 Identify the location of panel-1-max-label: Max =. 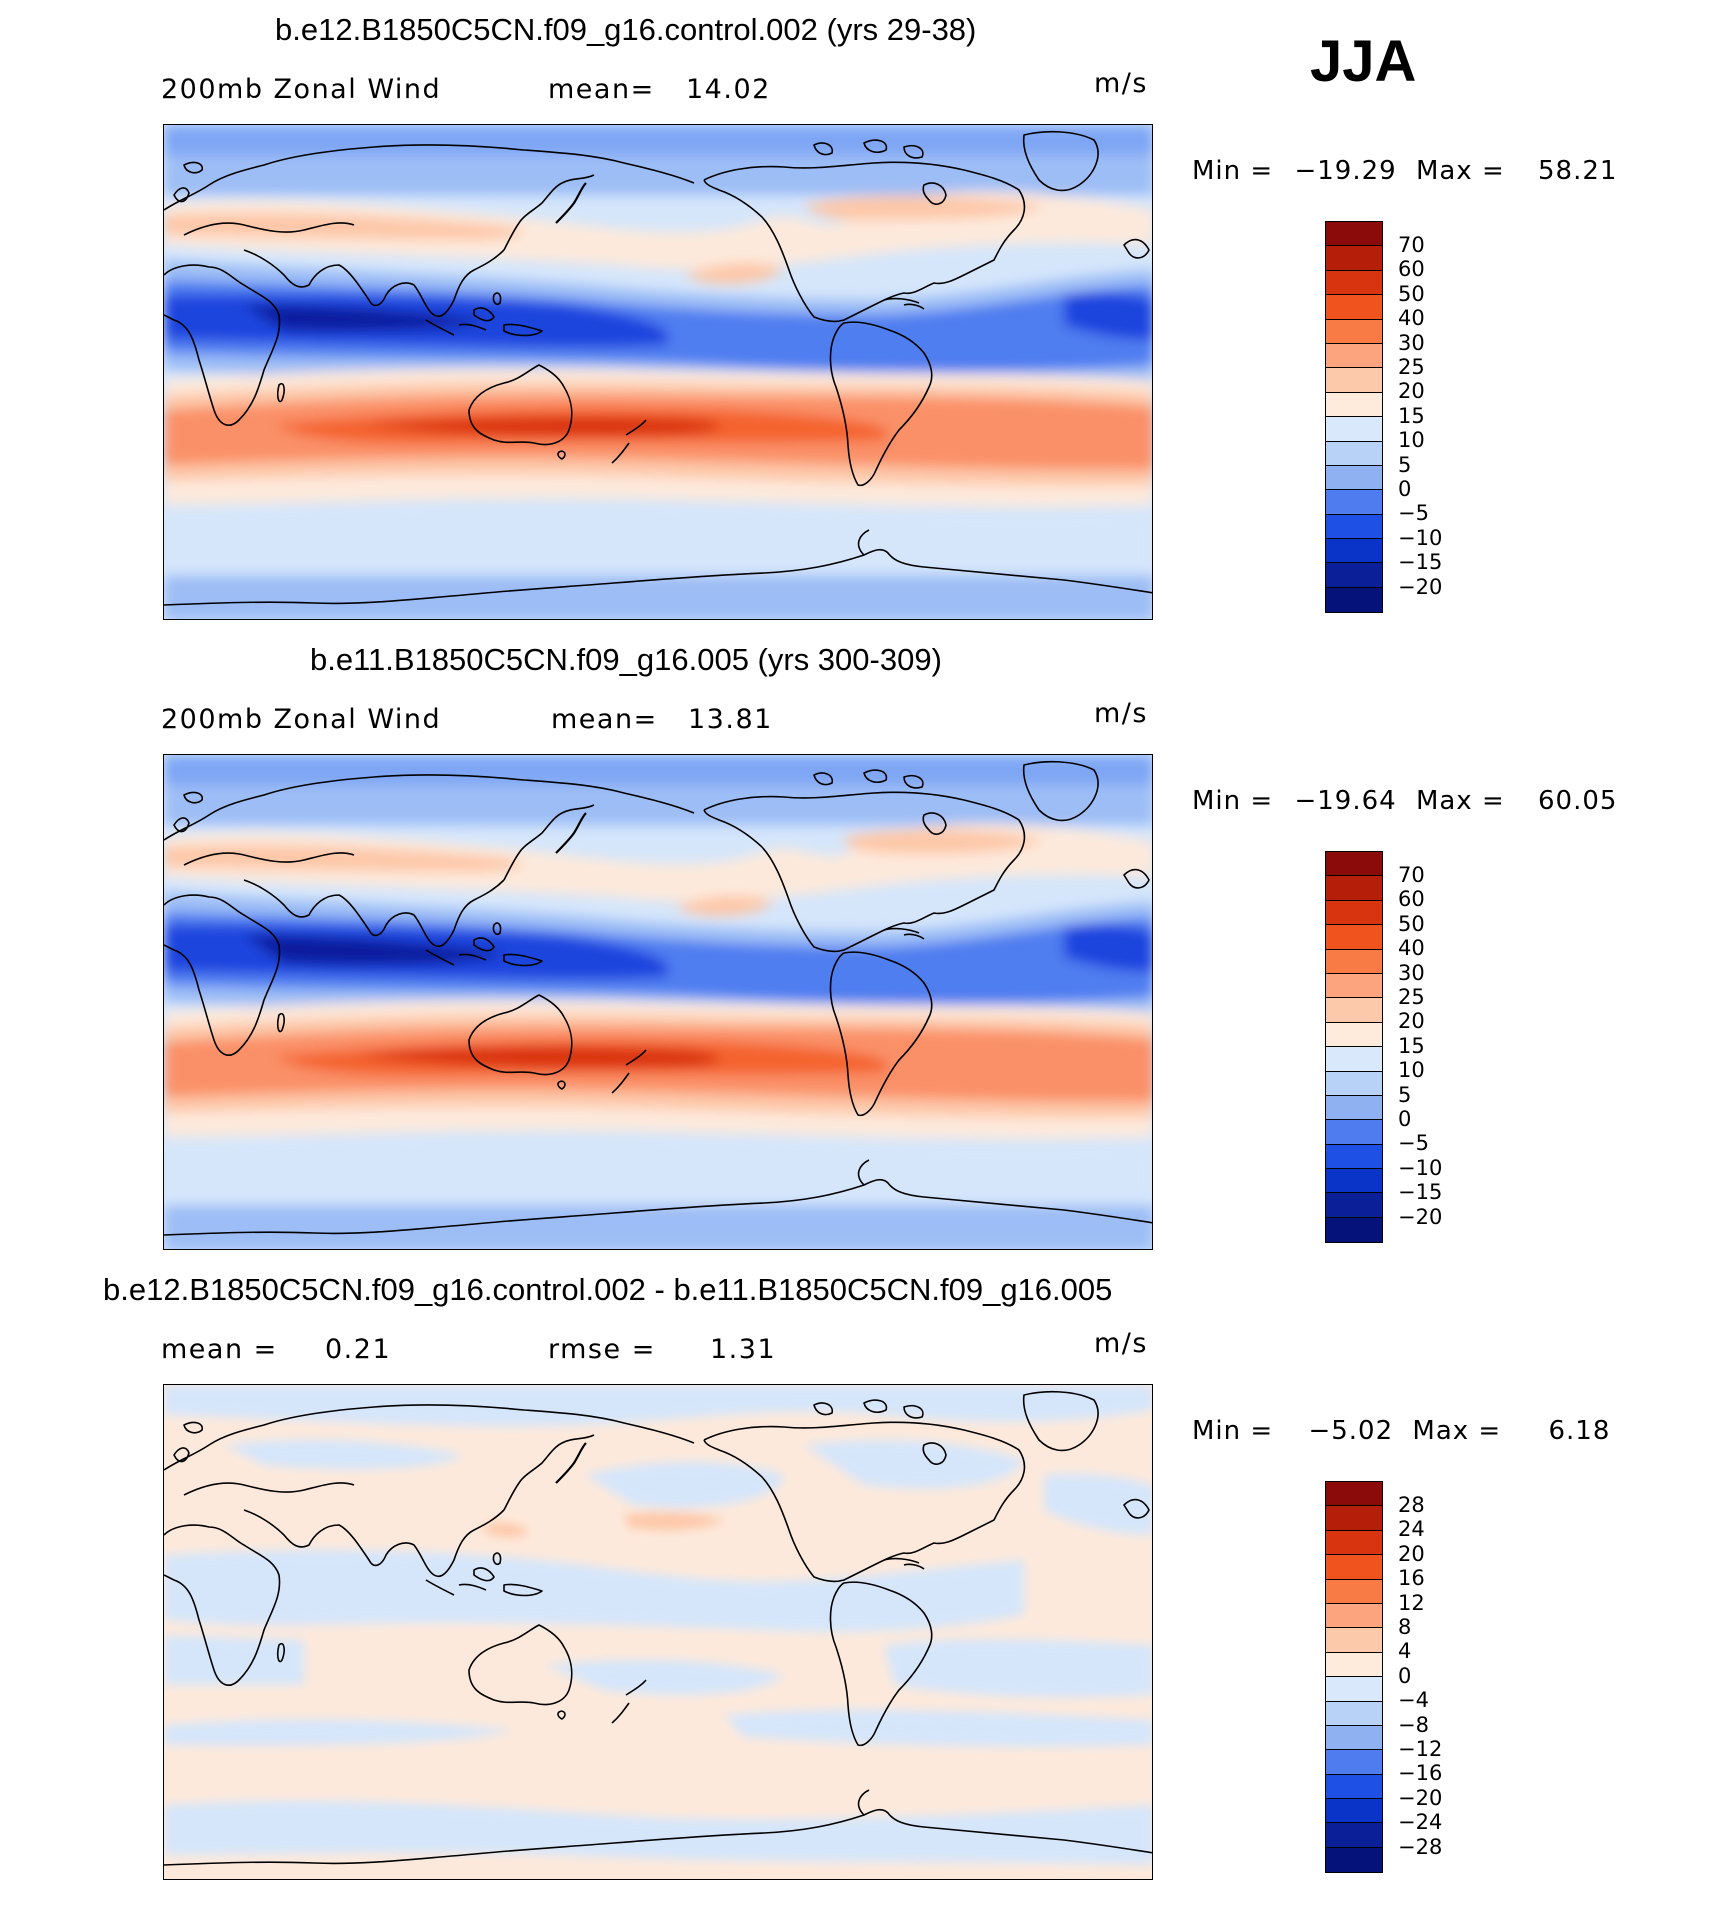
(1460, 171).